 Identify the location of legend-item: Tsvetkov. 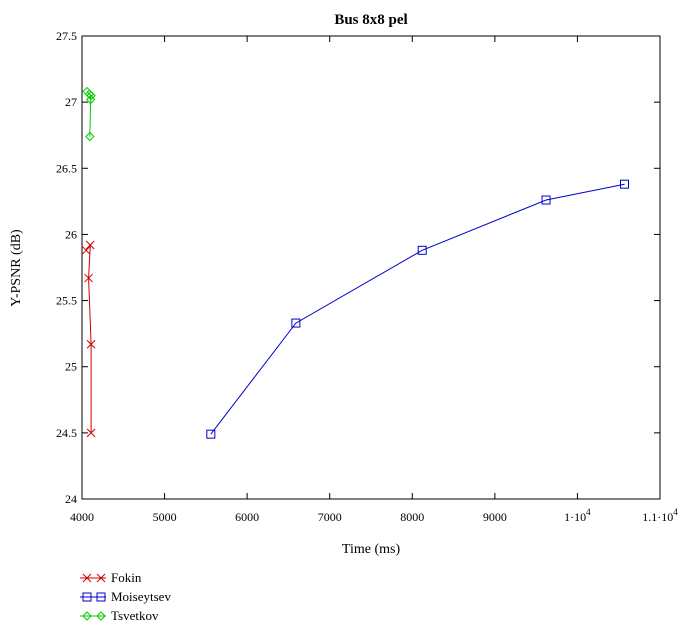
(119, 615).